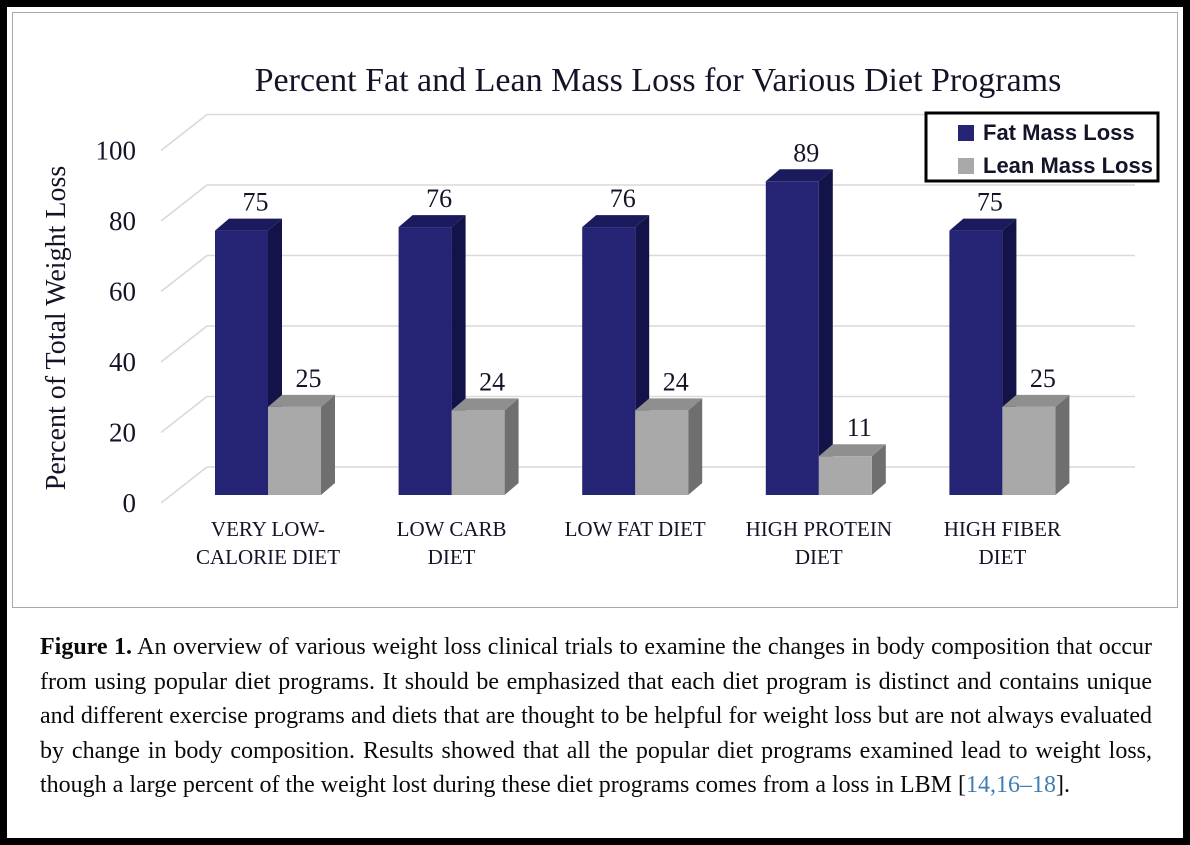  What do you see at coordinates (1011, 785) in the screenshot?
I see `citation-link: 14,16–18` at bounding box center [1011, 785].